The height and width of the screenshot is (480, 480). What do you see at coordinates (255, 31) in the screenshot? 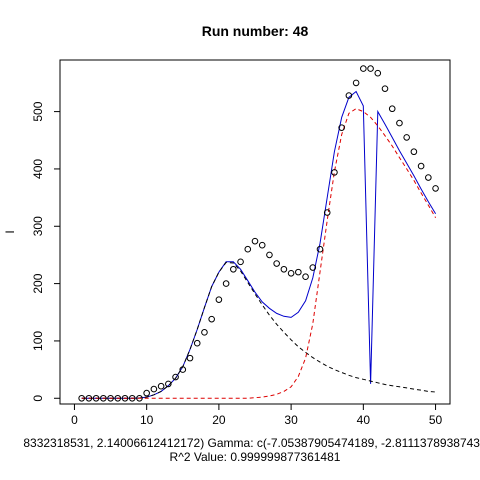
I see `chart-title: Run number: 48` at bounding box center [255, 31].